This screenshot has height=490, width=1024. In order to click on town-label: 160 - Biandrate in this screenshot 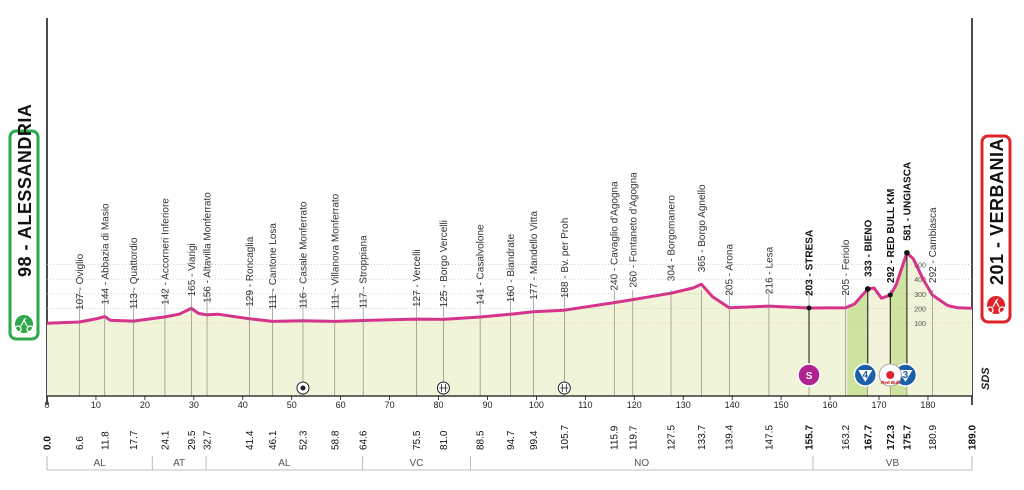, I will do `click(511, 267)`.